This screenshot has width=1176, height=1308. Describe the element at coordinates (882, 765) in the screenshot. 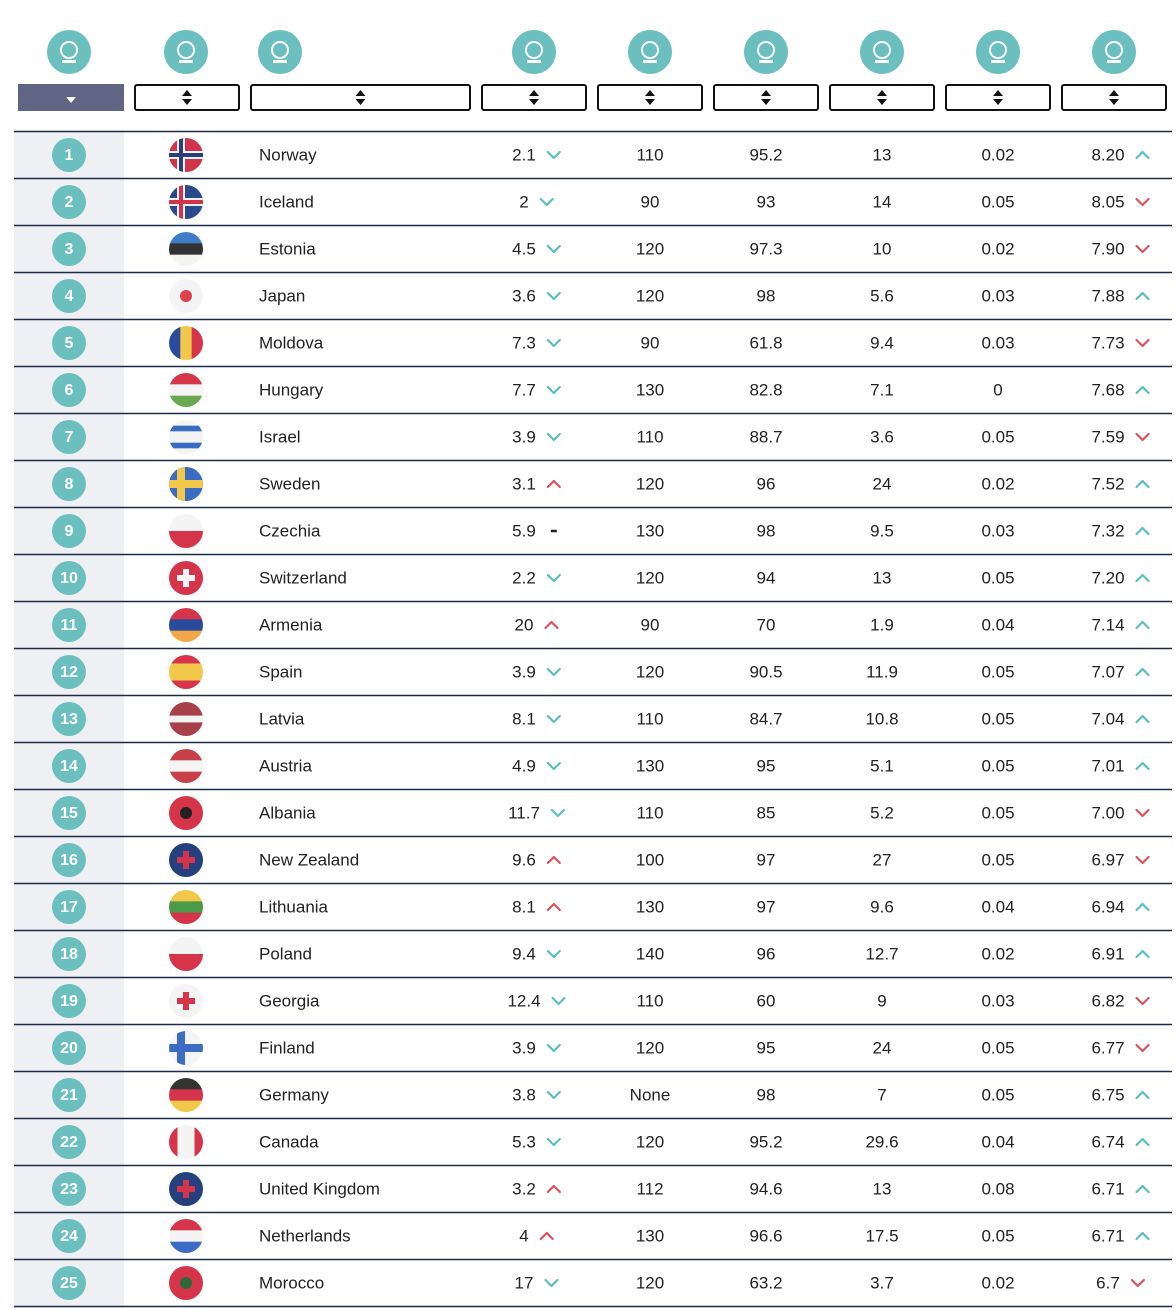

I see `cell-value: 5.1` at that location.